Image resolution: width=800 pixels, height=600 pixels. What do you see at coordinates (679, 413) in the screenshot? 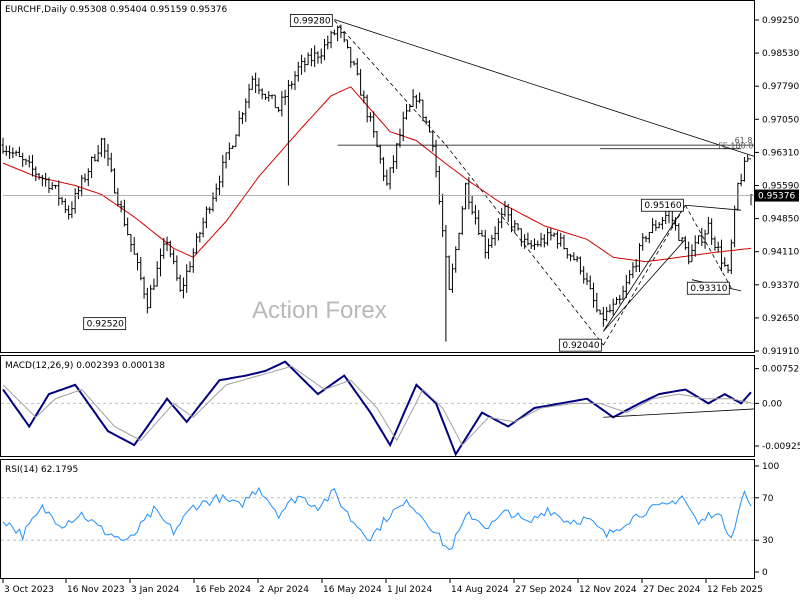
I see `macd-trend-line` at bounding box center [679, 413].